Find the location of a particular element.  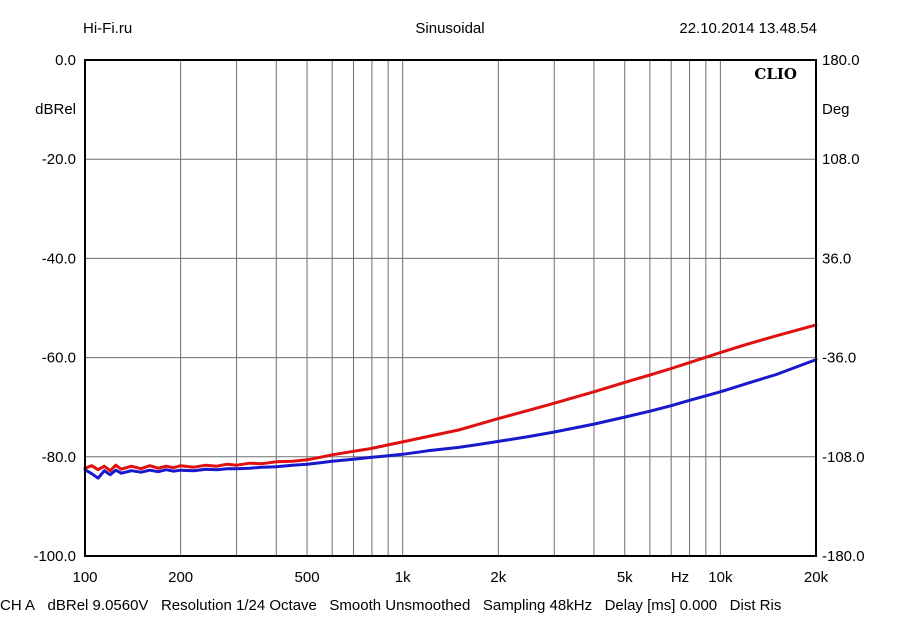

right-tick-label: -108.0 is located at coordinates (843, 457).